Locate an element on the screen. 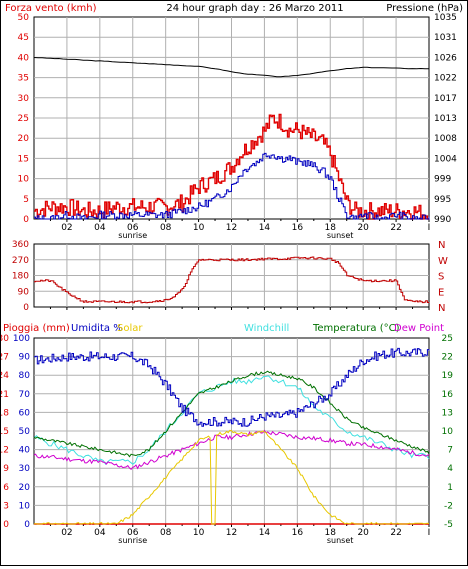 The image size is (468, 569). humidity-ytick-label: 100 is located at coordinates (21, 339).